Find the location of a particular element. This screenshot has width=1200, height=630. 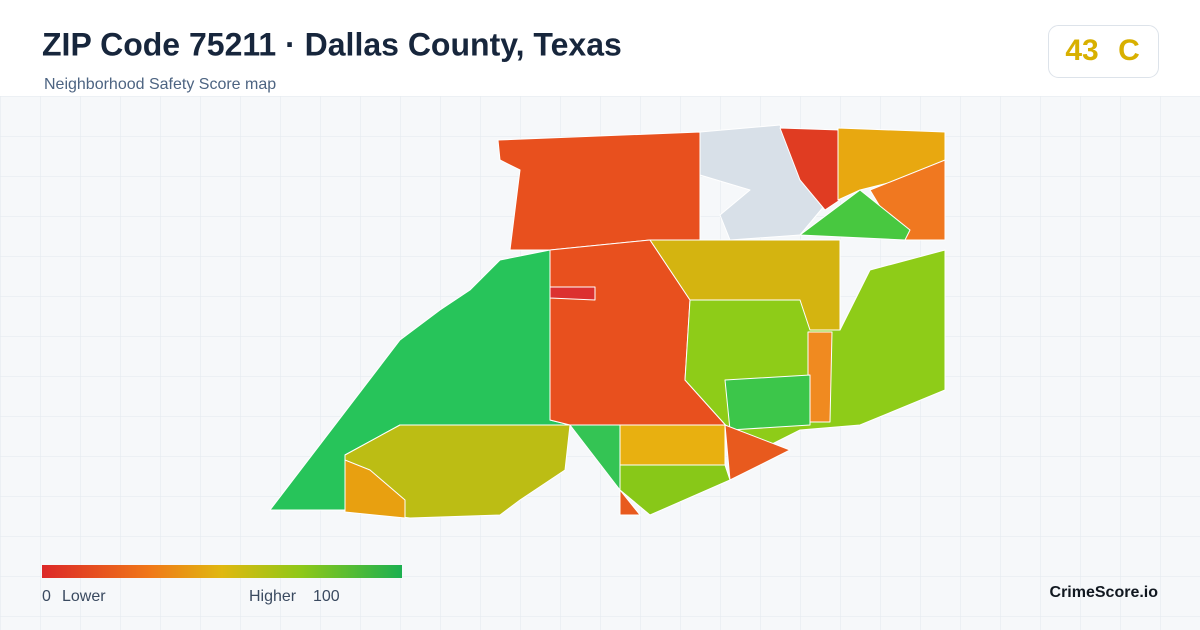

legend-max: 100 is located at coordinates (326, 596).